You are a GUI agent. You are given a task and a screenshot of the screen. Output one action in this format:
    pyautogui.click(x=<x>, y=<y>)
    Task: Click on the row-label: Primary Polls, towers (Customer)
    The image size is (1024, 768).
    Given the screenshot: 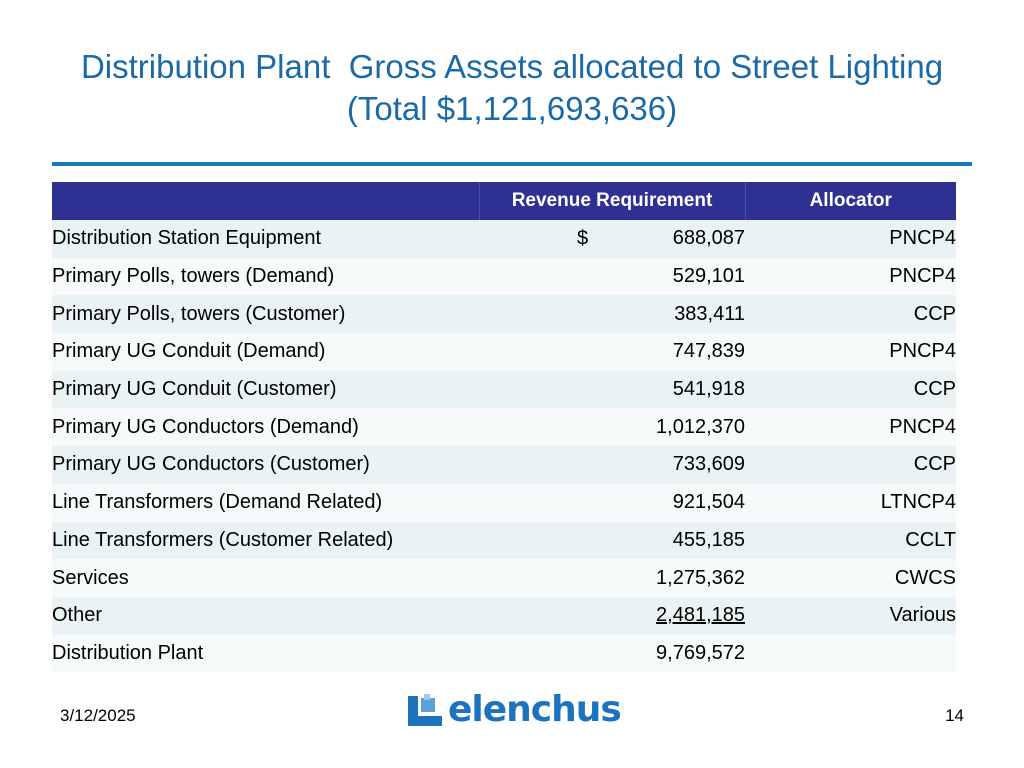 What is the action you would take?
    pyautogui.click(x=199, y=313)
    